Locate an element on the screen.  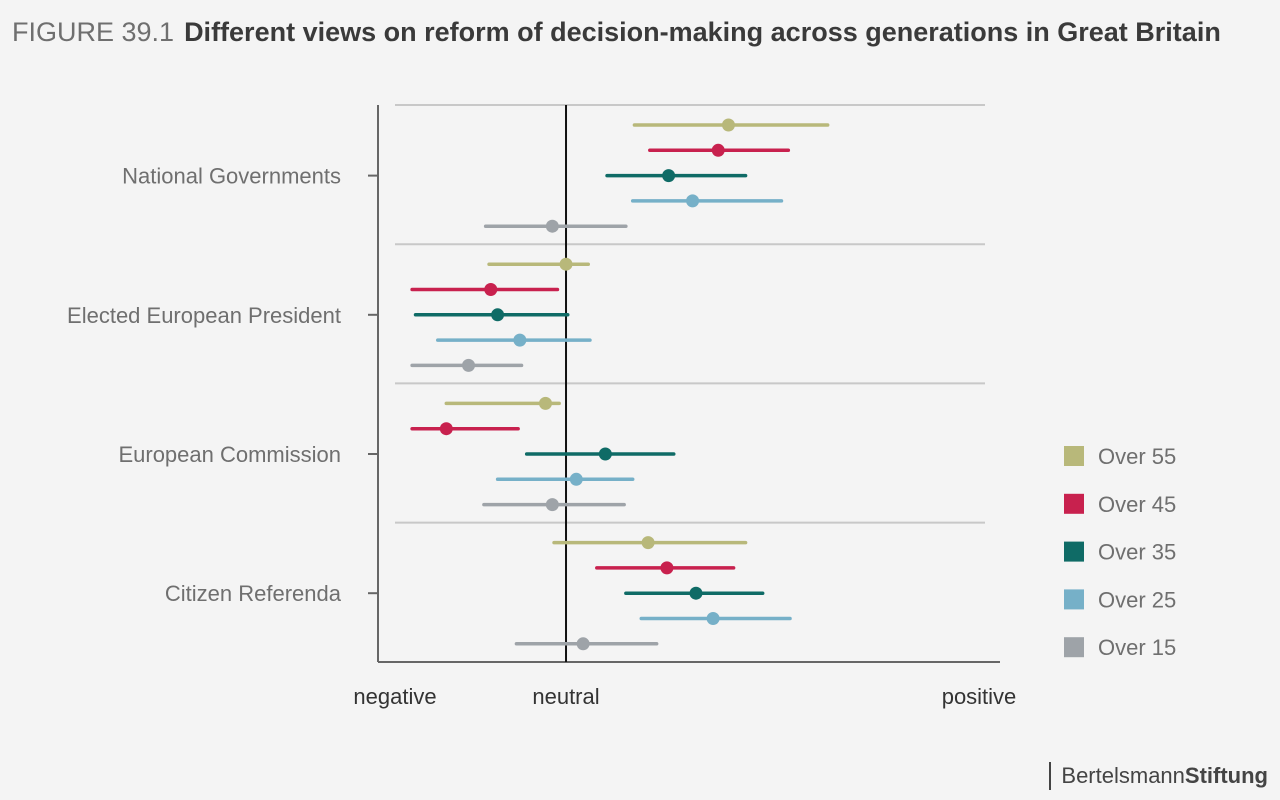
legend-label: Over 45 is located at coordinates (1137, 504).